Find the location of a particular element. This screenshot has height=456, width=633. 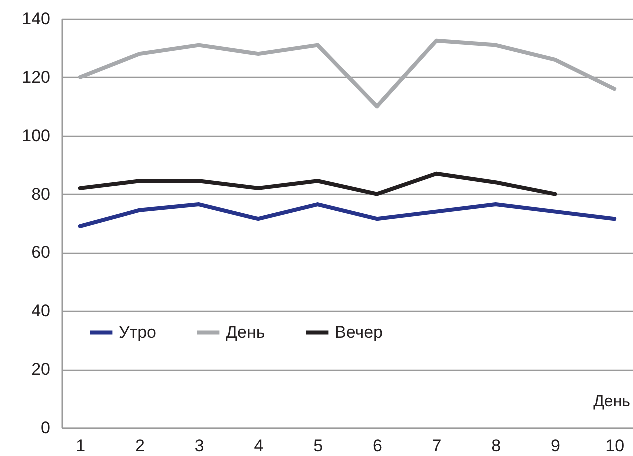

x-tick-label: 2 is located at coordinates (140, 446).